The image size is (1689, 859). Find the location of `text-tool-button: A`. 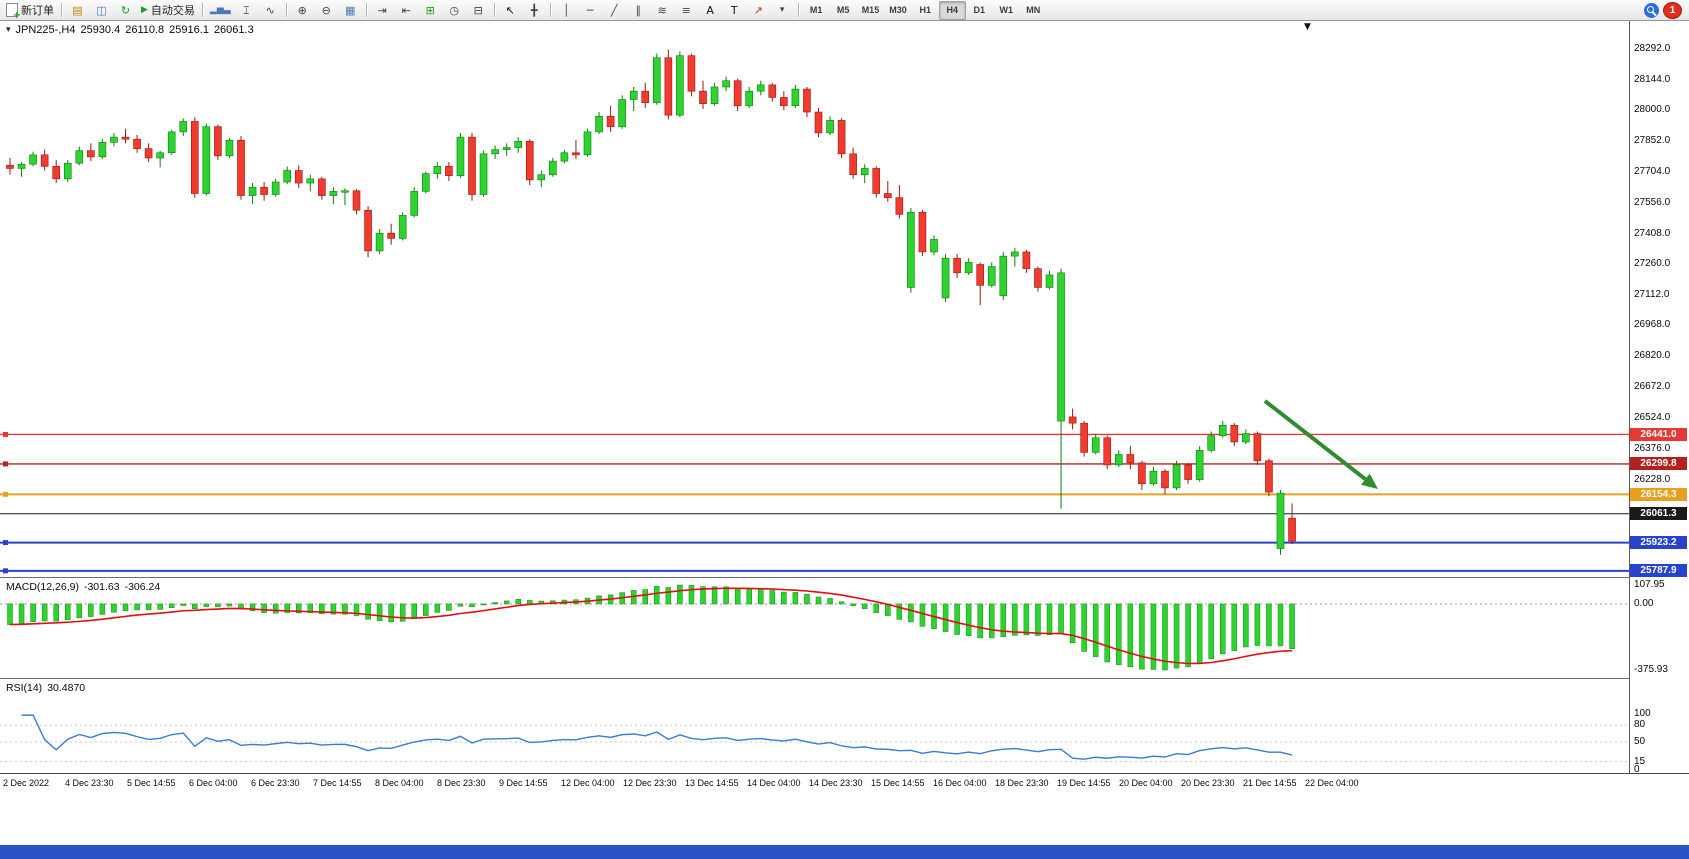

text-tool-button: A is located at coordinates (710, 10).